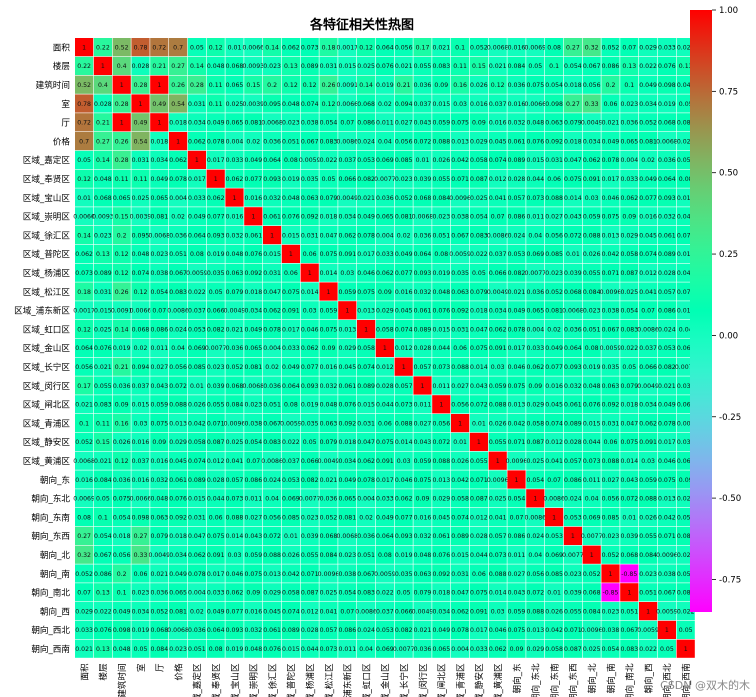 This screenshot has width=756, height=697. What do you see at coordinates (667, 480) in the screenshot?
I see `cell-value-label: 0.075` at bounding box center [667, 480].